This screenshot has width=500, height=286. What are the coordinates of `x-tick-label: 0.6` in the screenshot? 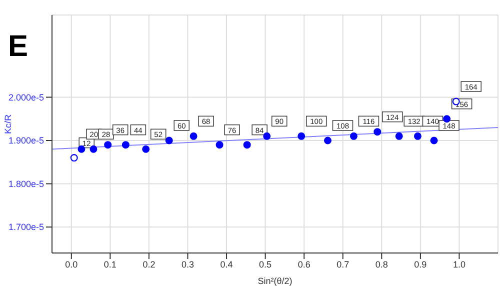 It's located at (304, 264).